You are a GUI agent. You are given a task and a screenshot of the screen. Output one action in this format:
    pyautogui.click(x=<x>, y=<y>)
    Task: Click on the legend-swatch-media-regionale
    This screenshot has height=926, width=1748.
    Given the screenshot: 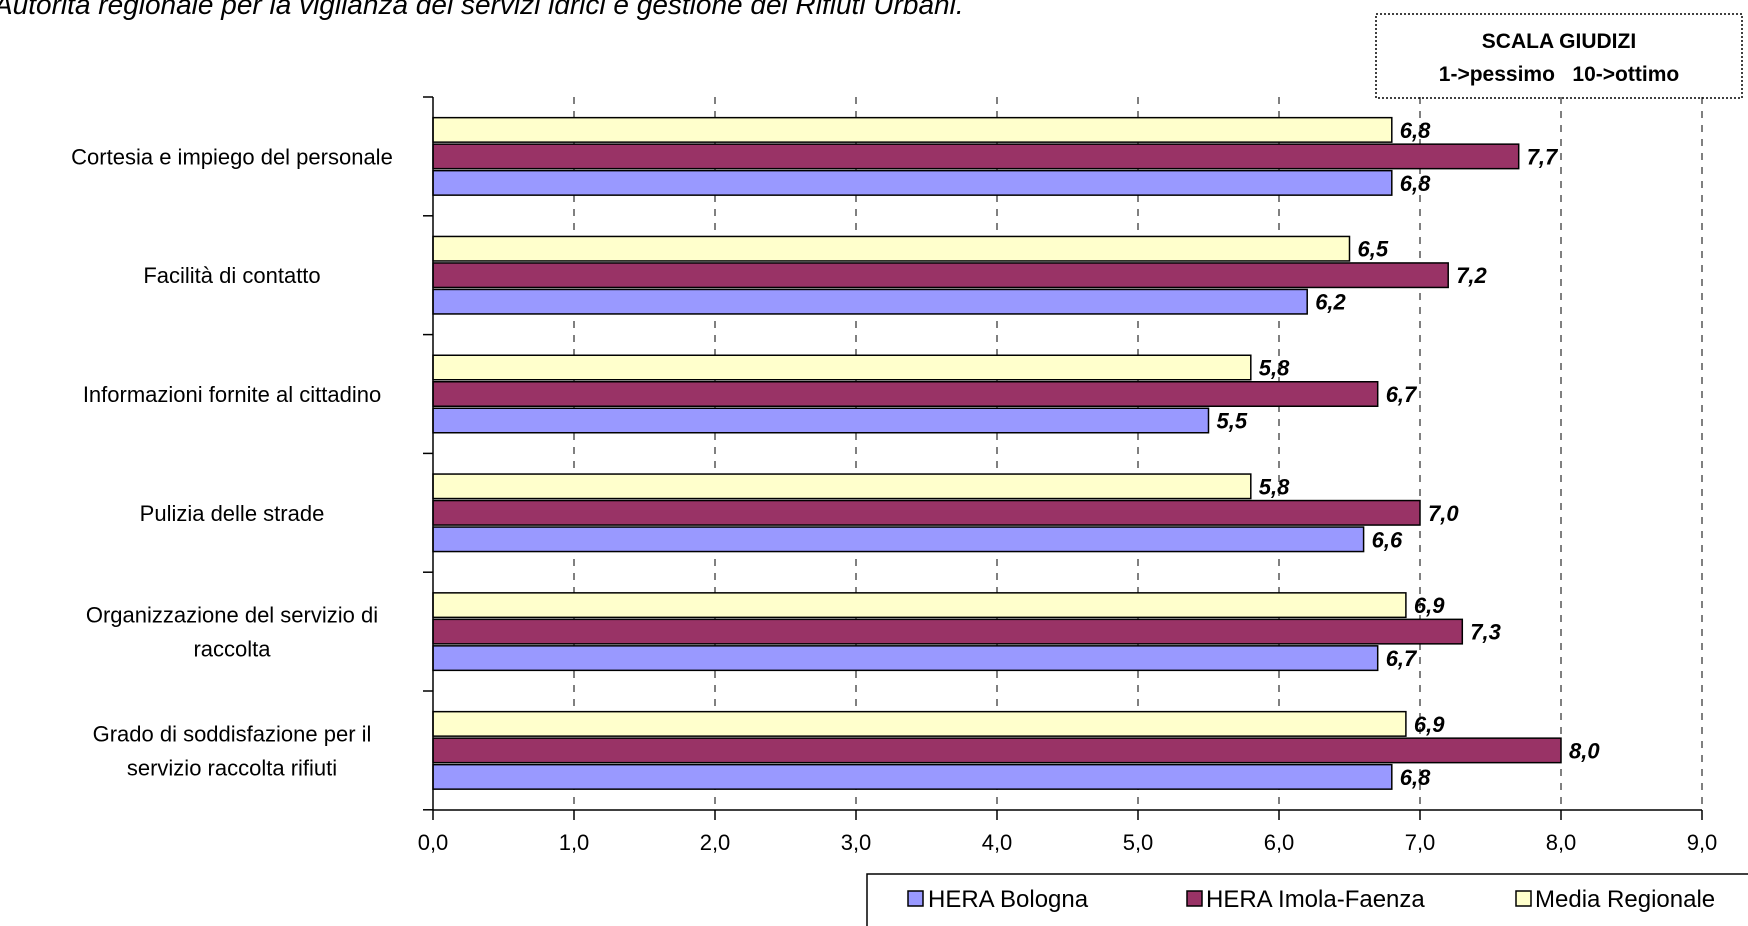 What is the action you would take?
    pyautogui.click(x=1523, y=898)
    